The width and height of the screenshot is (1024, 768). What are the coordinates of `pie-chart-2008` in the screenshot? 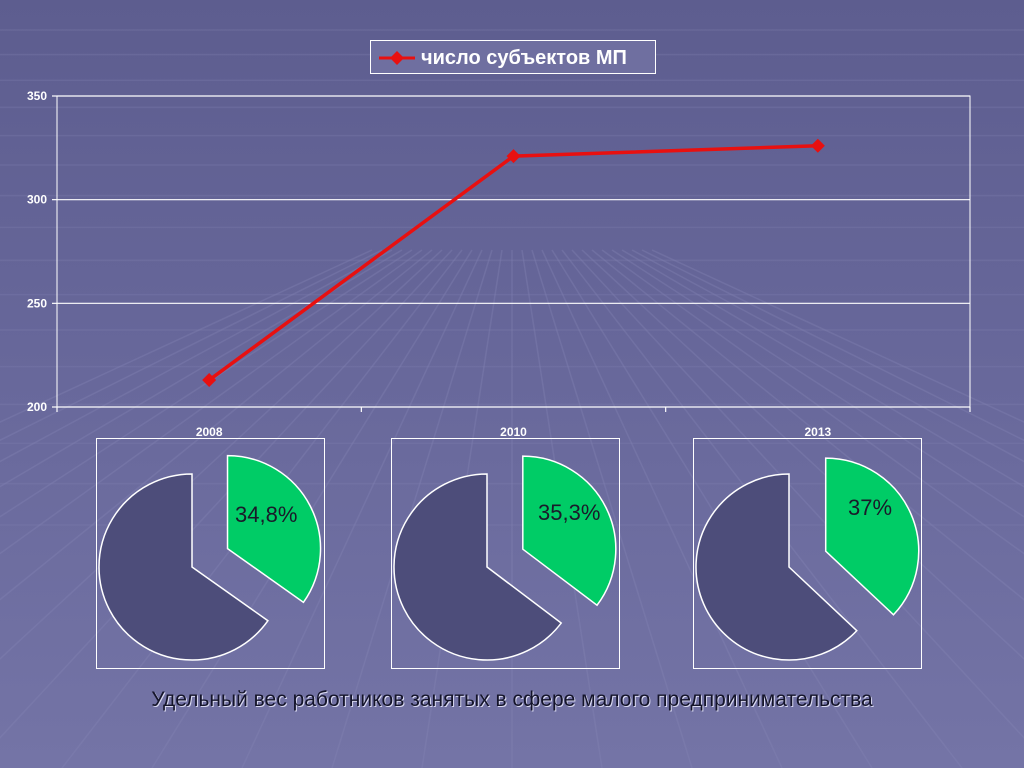 It's located at (210, 557).